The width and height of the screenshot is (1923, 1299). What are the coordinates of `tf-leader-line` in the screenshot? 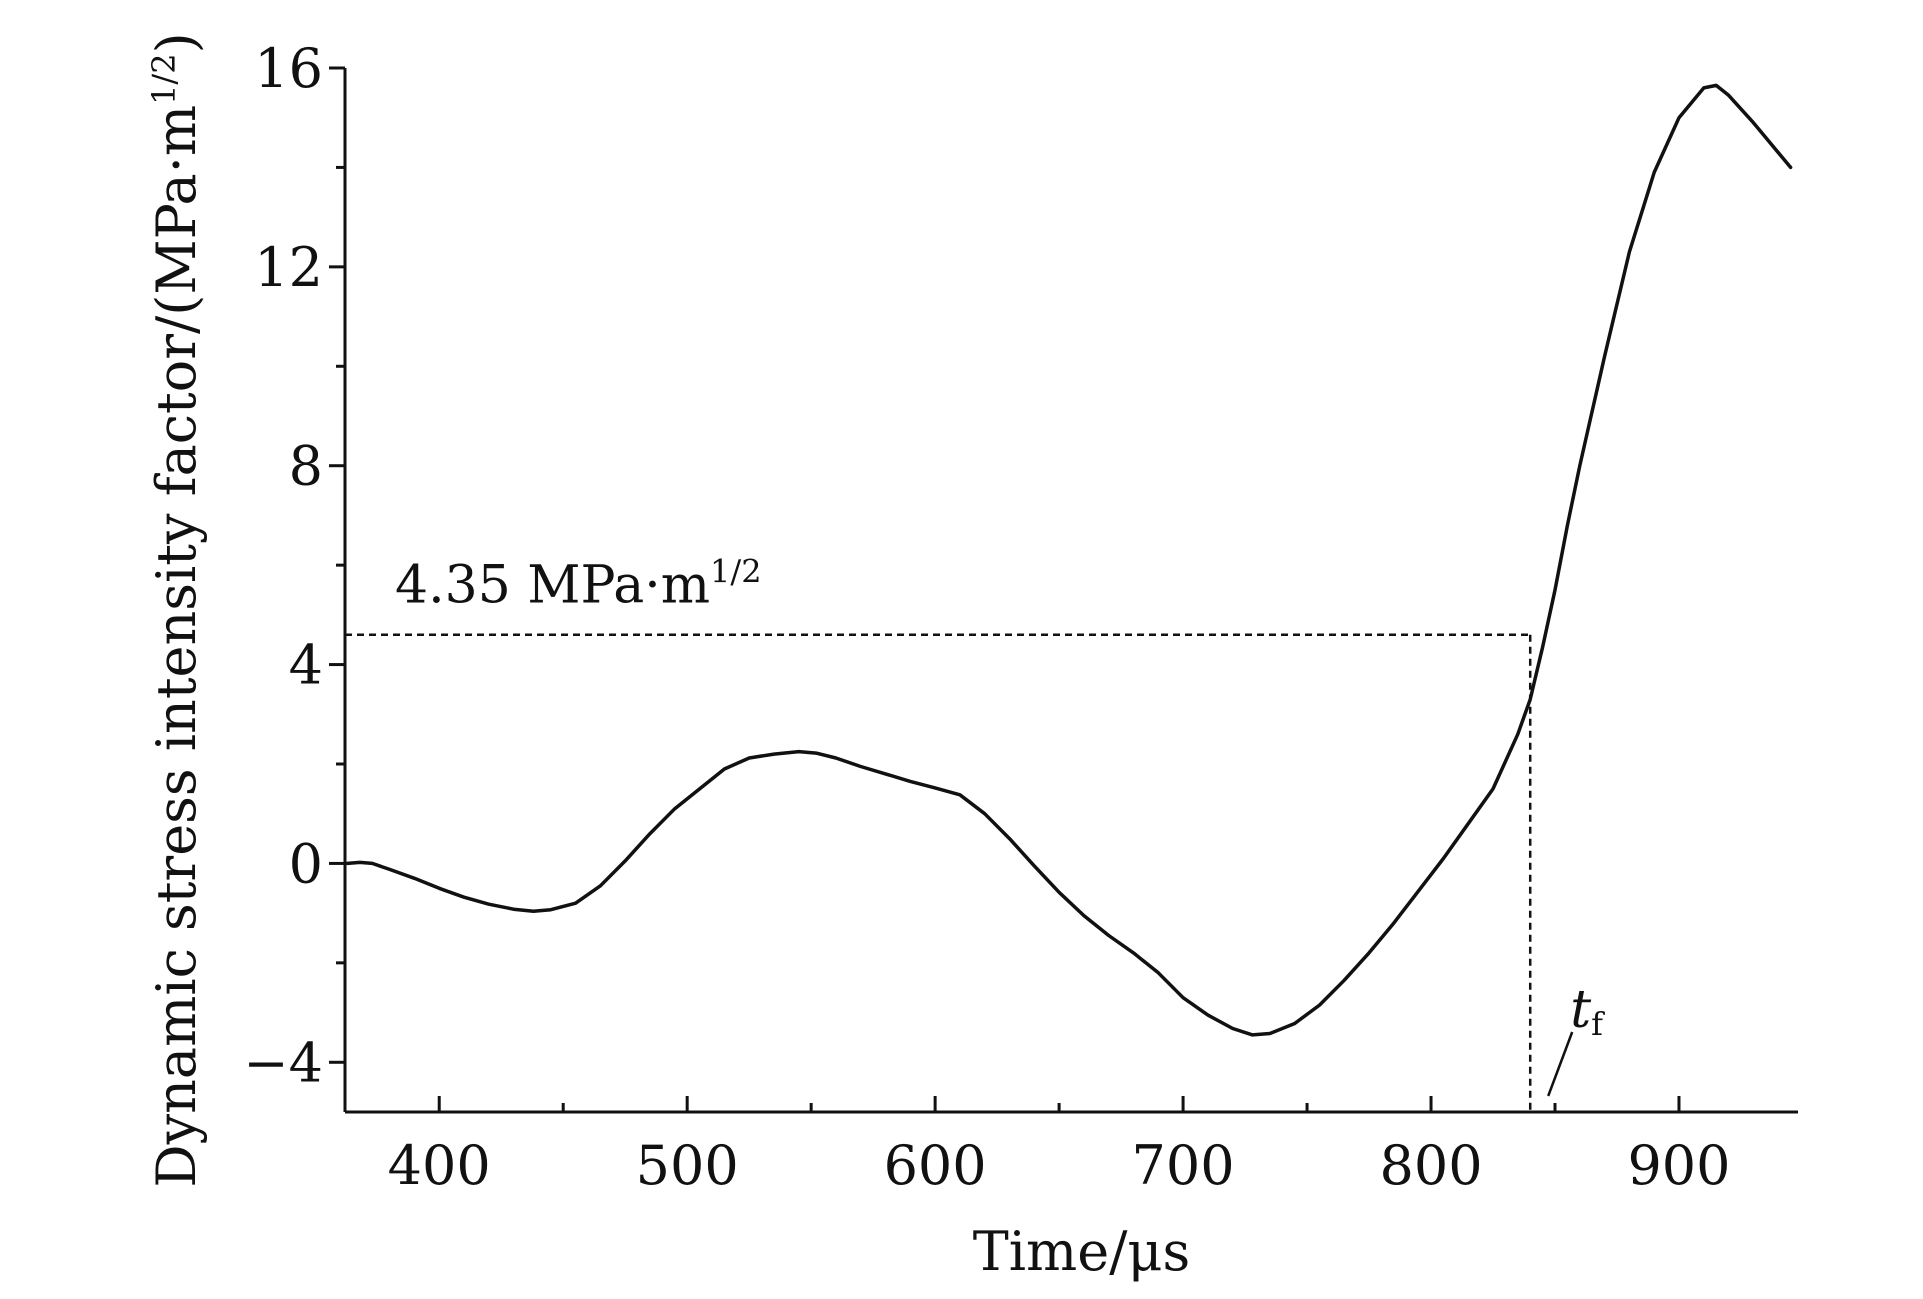 It's located at (1560, 1064).